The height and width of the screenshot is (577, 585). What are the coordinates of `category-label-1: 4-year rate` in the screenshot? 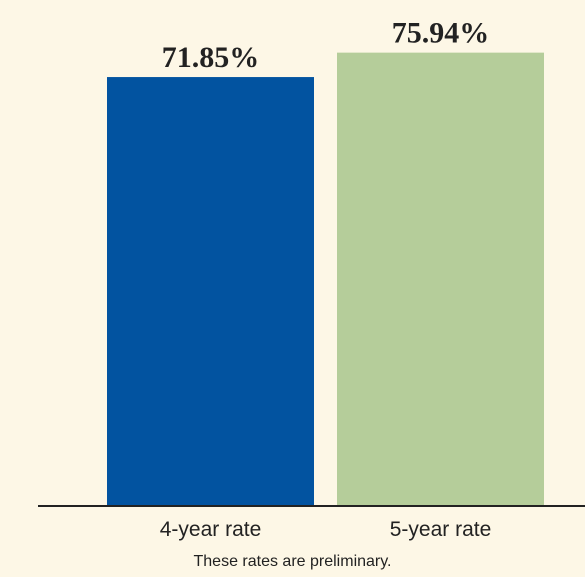 It's located at (211, 529).